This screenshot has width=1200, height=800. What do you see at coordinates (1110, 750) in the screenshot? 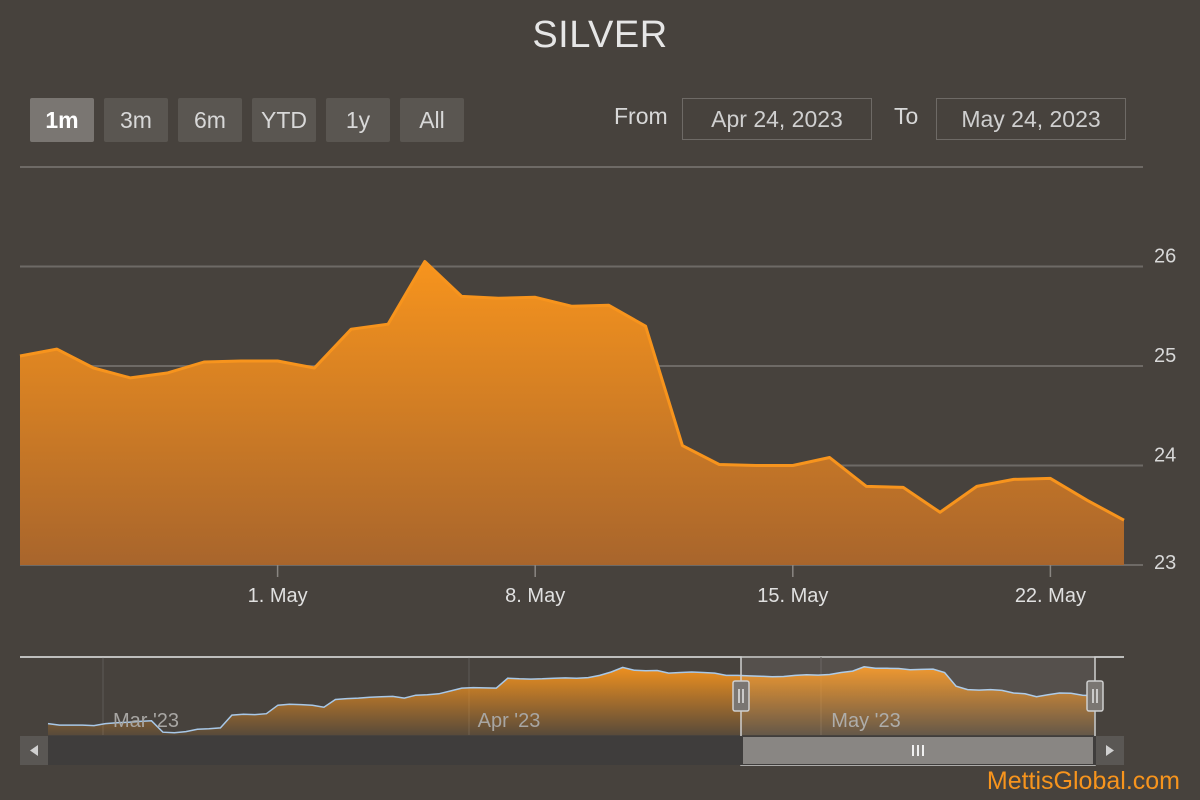
I see `scroll-right-arrow-icon` at bounding box center [1110, 750].